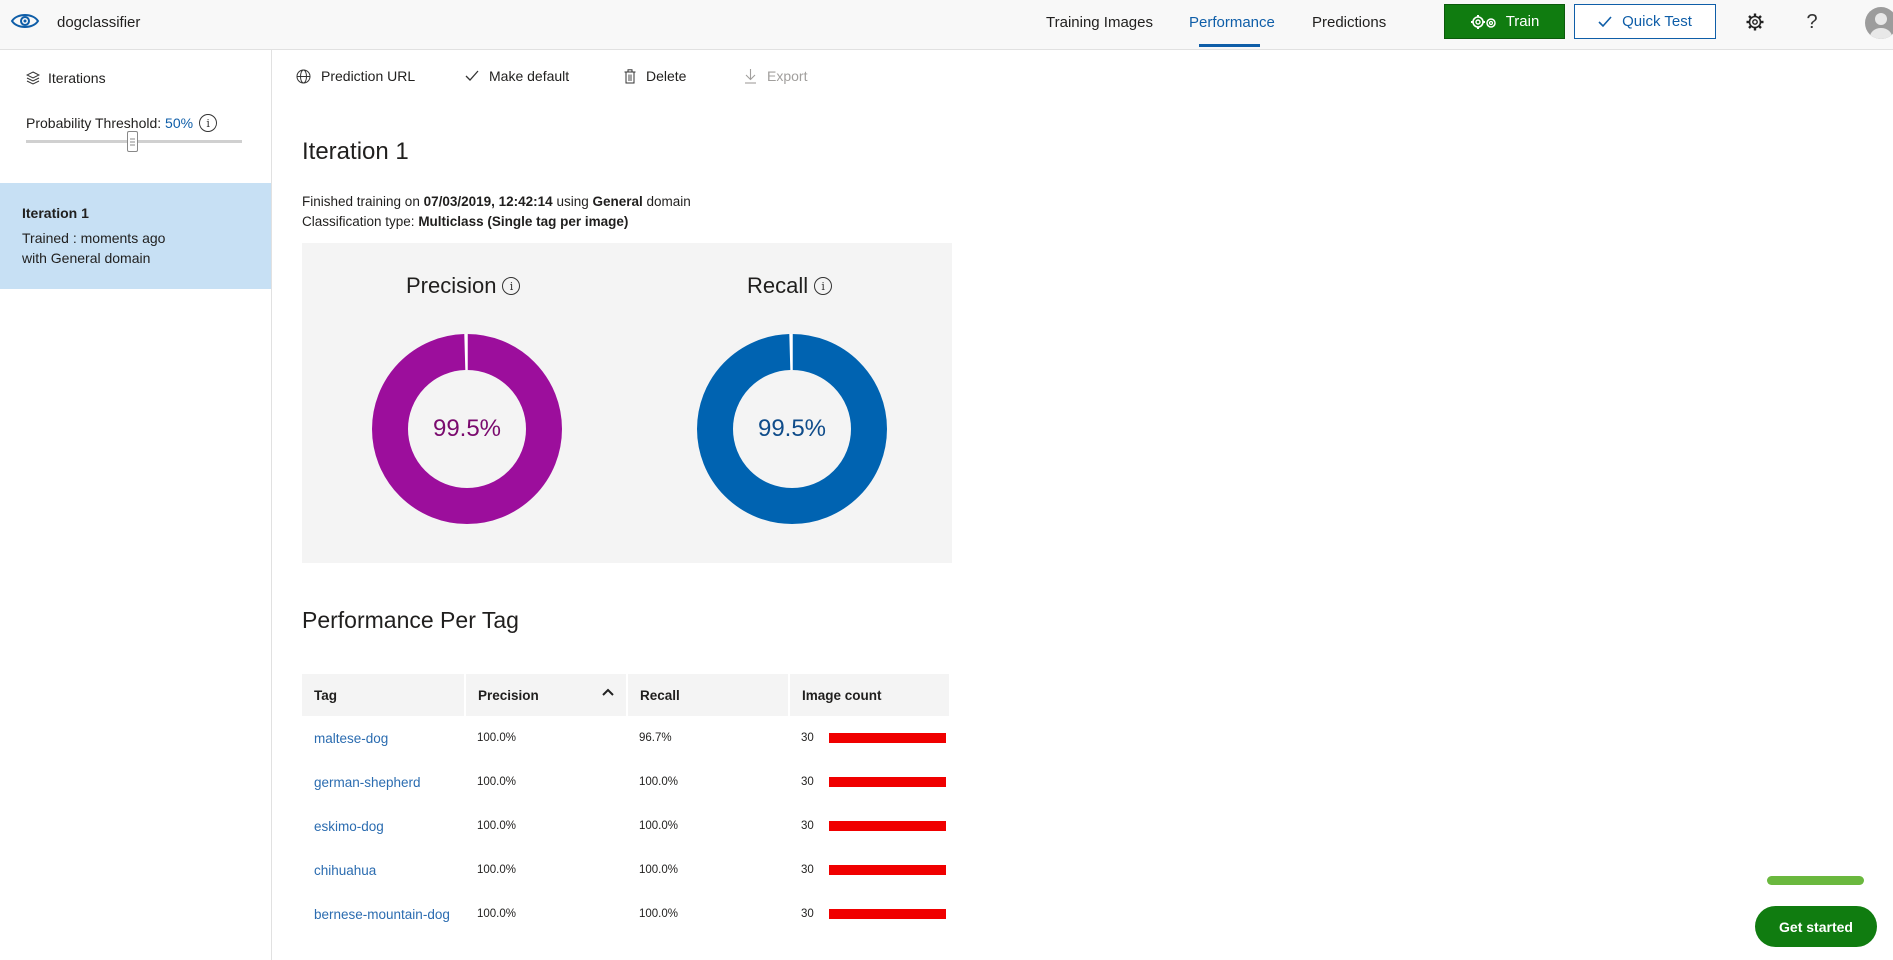  What do you see at coordinates (572, 201) in the screenshot?
I see `finished-mid: using` at bounding box center [572, 201].